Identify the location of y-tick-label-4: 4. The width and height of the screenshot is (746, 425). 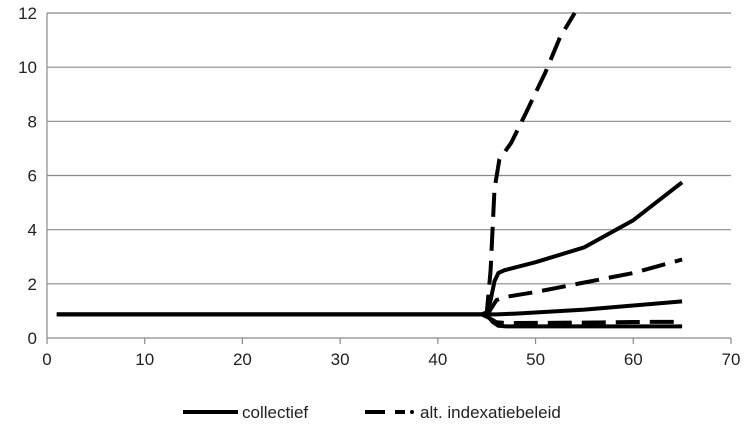
(32, 230).